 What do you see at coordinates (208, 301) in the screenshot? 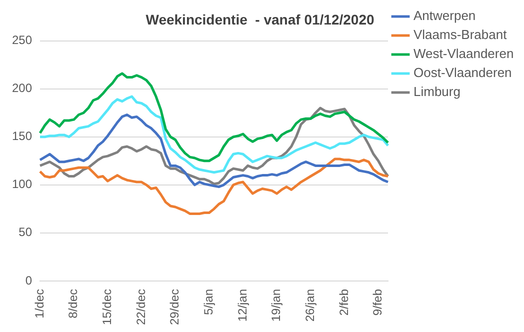
I see `x-tick-label: 5/jan` at bounding box center [208, 301].